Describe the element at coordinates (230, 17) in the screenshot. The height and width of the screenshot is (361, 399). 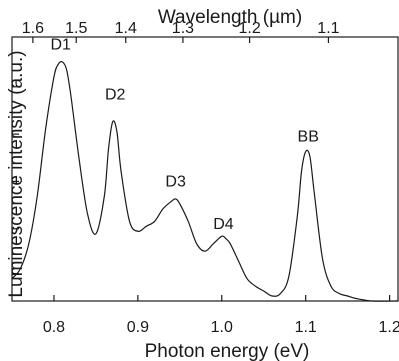
I see `top-axis-title: Wavelength (µm)` at that location.